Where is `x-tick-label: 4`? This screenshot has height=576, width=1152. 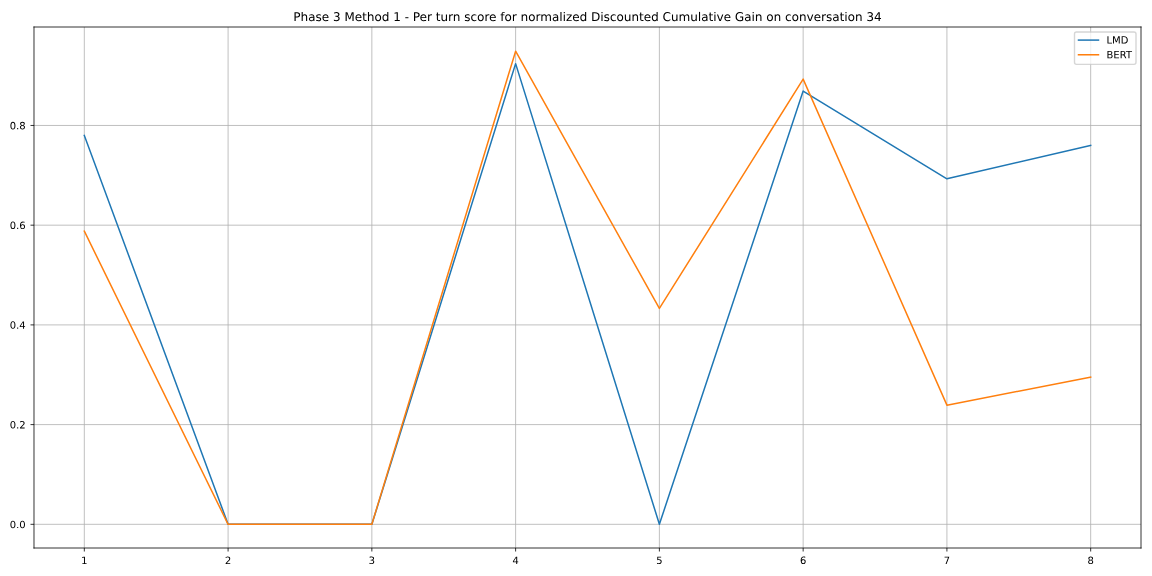
x-tick-label: 4 is located at coordinates (515, 560).